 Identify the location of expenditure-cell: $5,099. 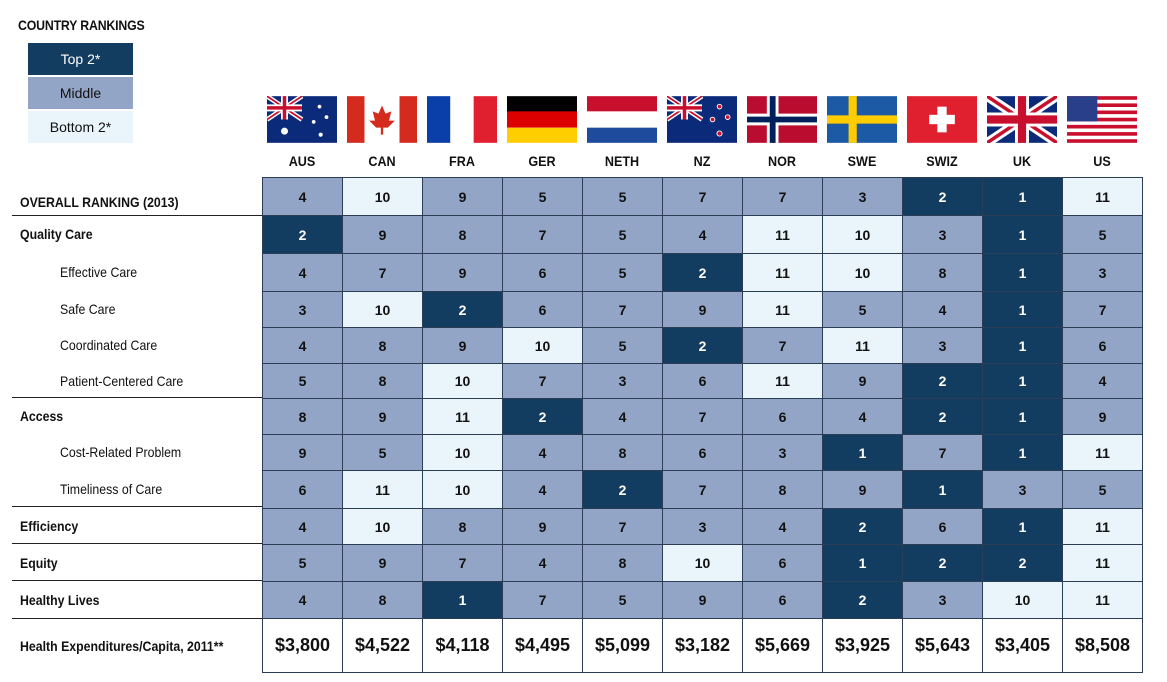
(622, 645).